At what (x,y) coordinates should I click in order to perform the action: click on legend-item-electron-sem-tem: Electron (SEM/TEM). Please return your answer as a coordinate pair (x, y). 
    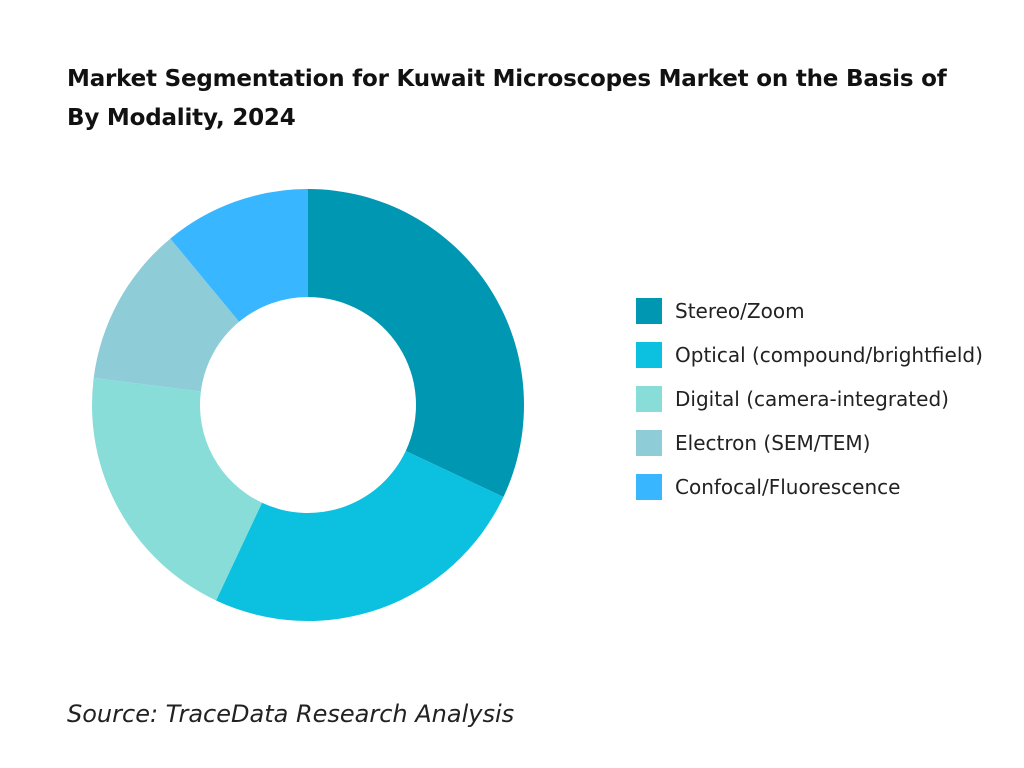
    Looking at the image, I should click on (809, 443).